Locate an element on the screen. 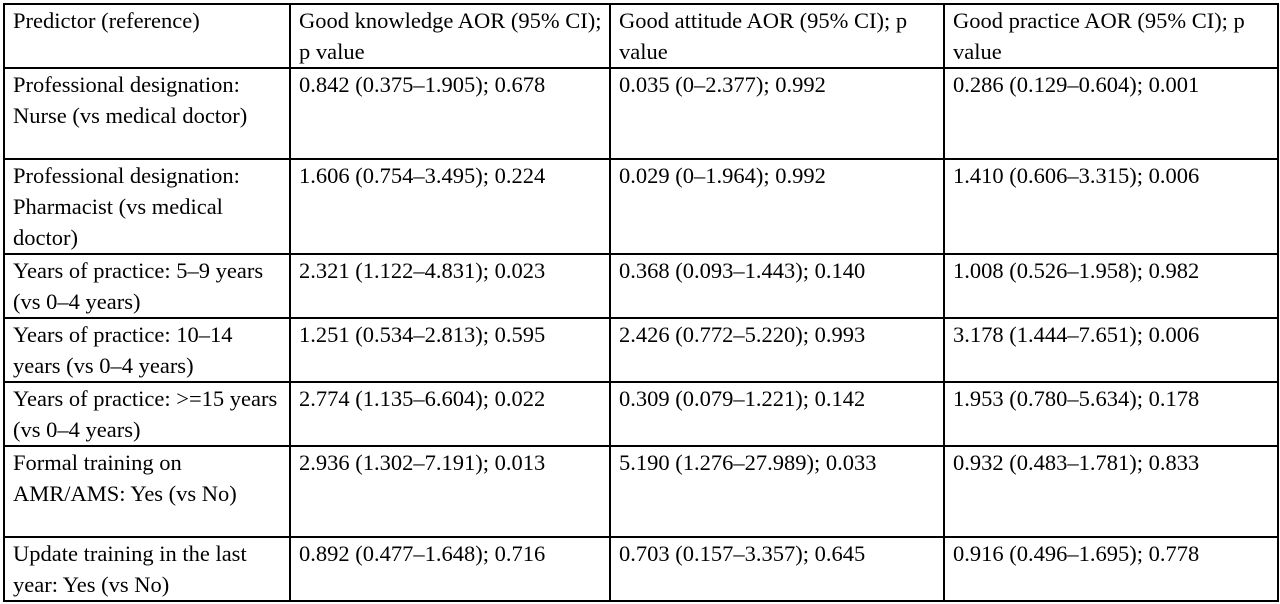 Image resolution: width=1280 pixels, height=604 pixels. practice-cell: 0.932 (0.483–1.781); 0.833 is located at coordinates (1111, 491).